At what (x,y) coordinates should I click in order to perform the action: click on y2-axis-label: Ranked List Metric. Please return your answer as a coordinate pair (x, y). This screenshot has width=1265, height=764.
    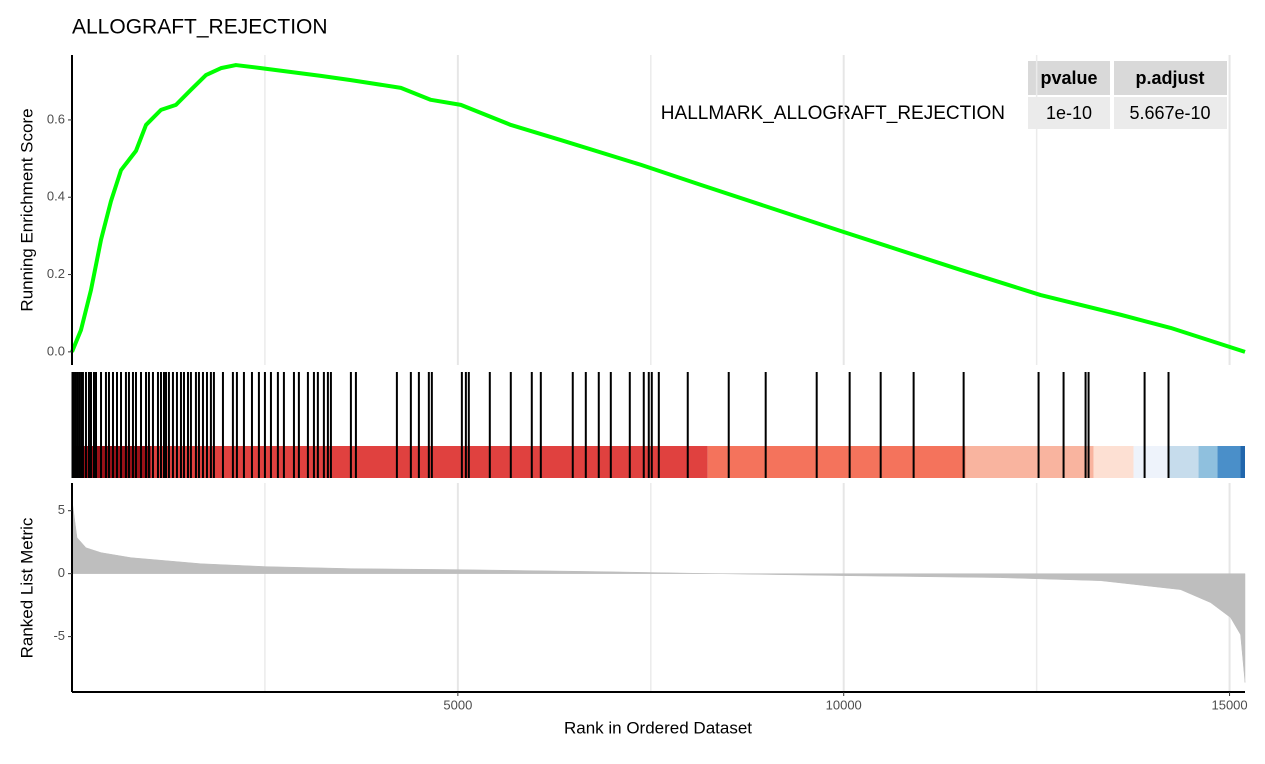
    Looking at the image, I should click on (26, 587).